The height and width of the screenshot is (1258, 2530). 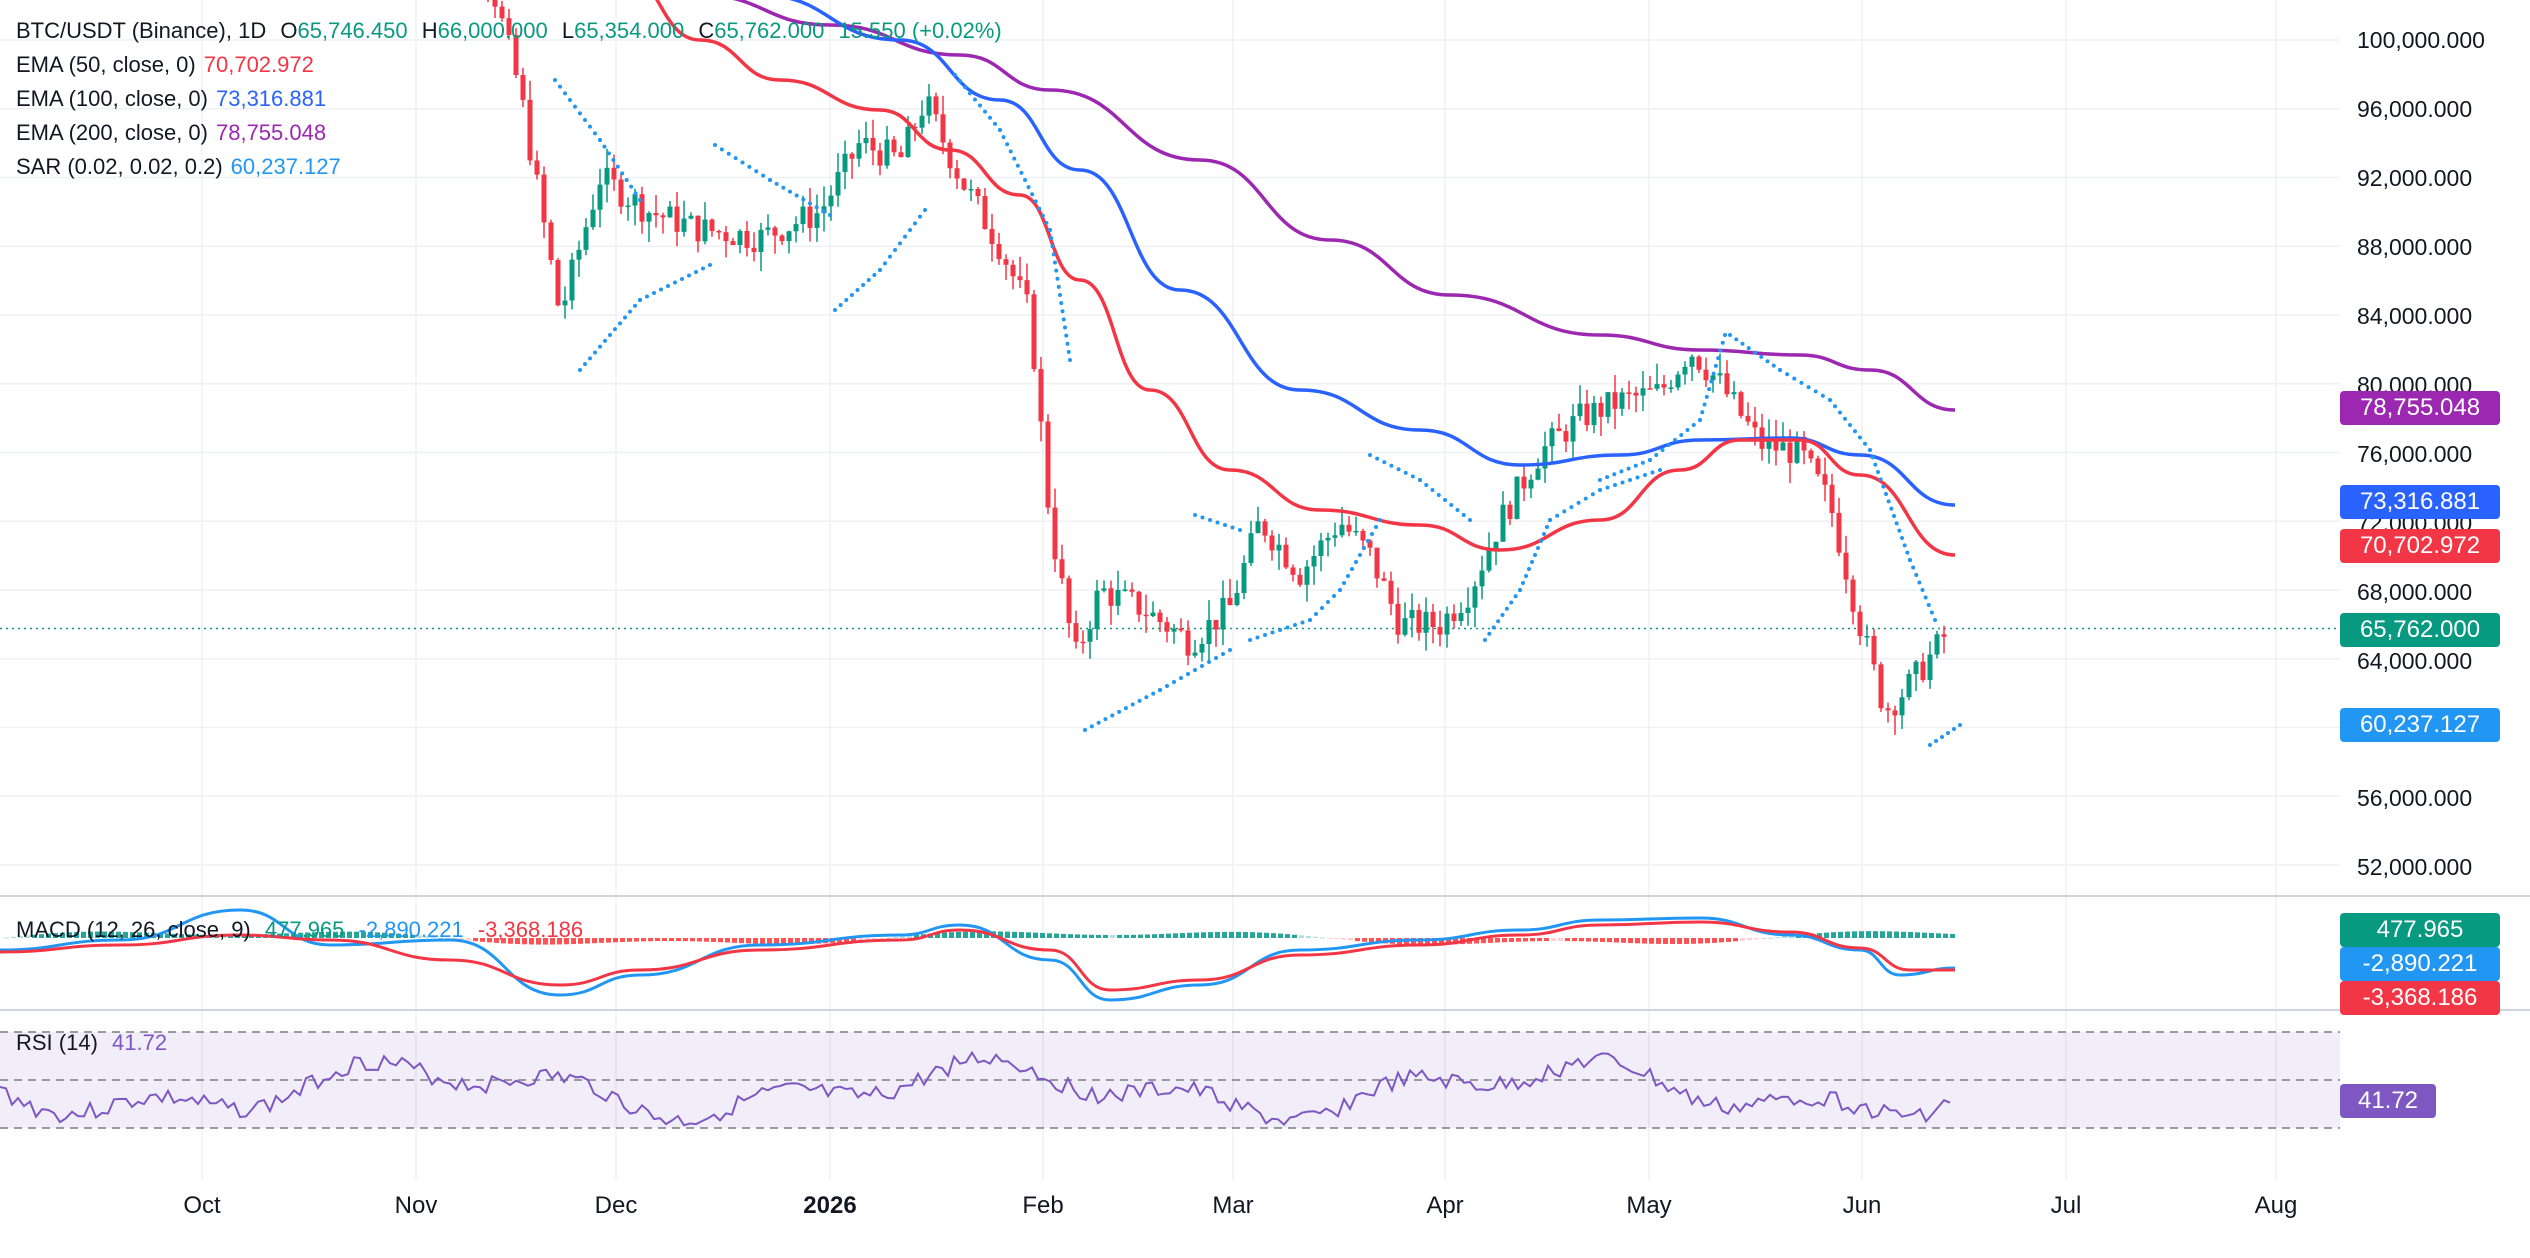 I want to click on price-tick: 84,000.000, so click(x=2415, y=316).